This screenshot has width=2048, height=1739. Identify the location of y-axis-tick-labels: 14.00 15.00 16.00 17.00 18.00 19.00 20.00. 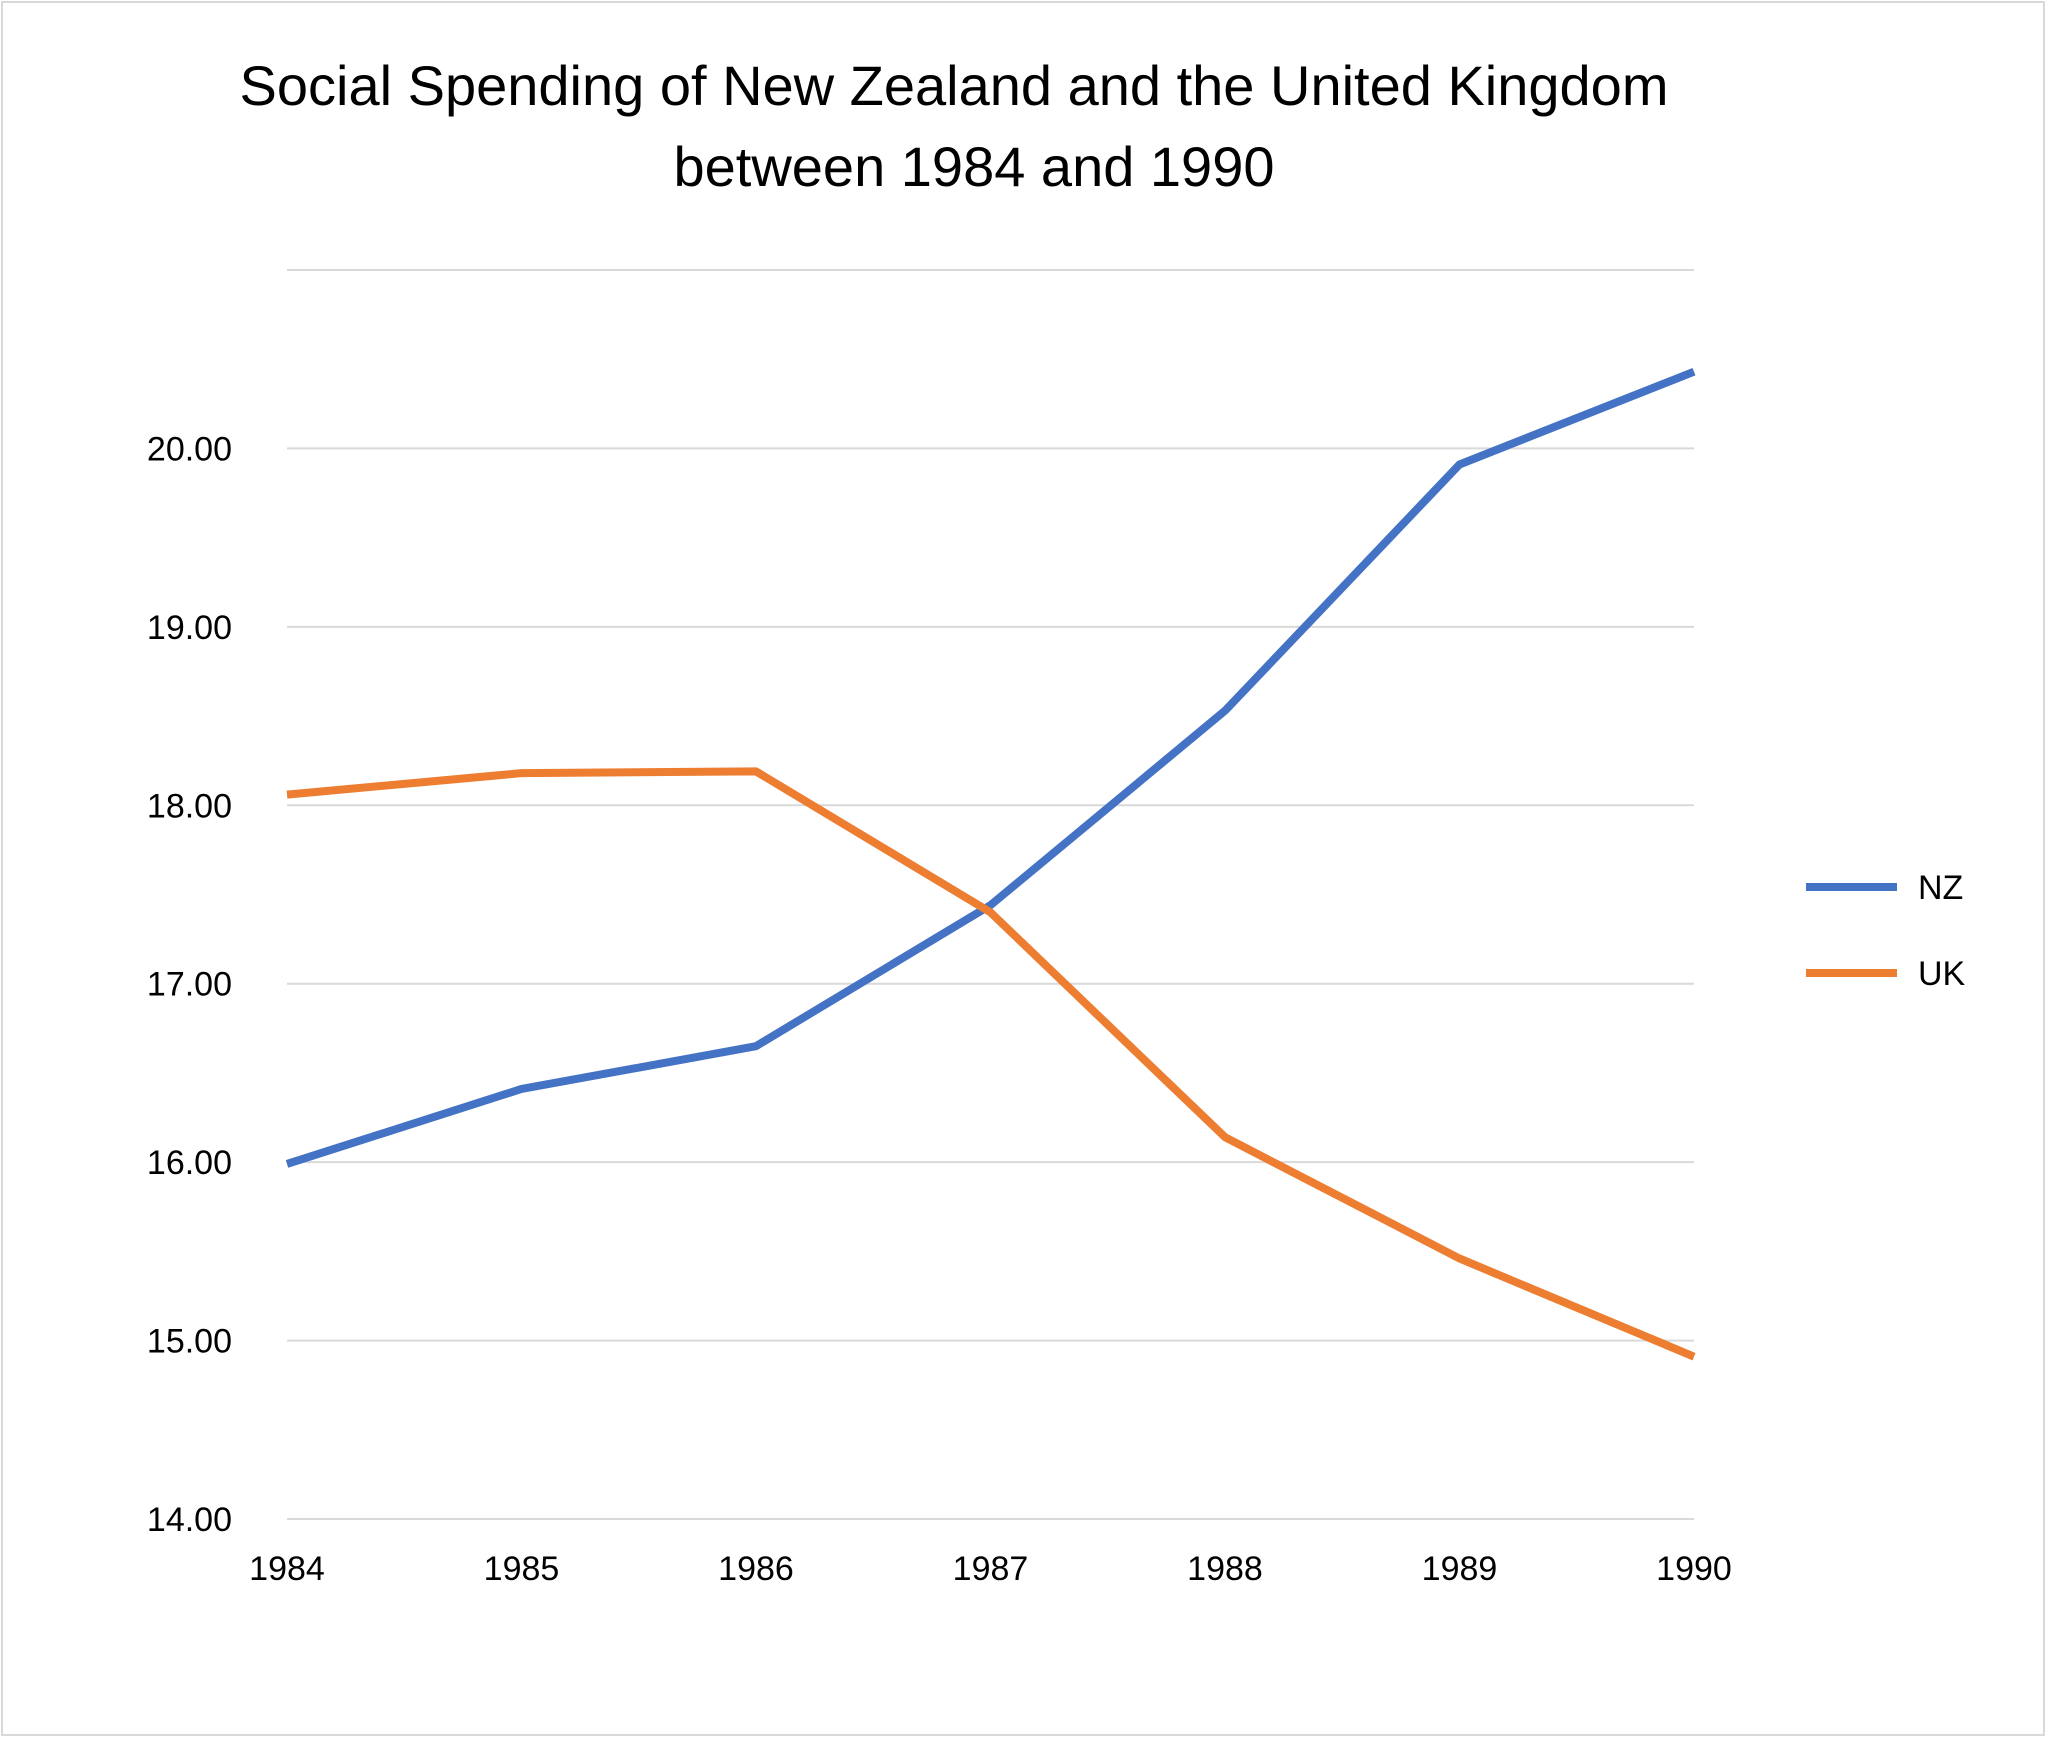
(189, 984).